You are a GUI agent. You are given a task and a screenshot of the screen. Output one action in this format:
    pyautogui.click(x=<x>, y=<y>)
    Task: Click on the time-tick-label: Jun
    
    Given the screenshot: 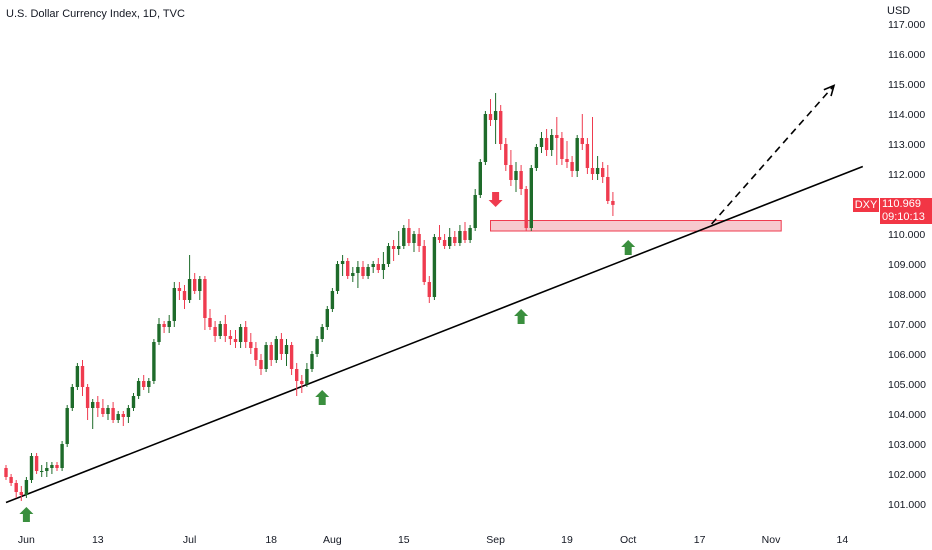 What is the action you would take?
    pyautogui.click(x=26, y=540)
    